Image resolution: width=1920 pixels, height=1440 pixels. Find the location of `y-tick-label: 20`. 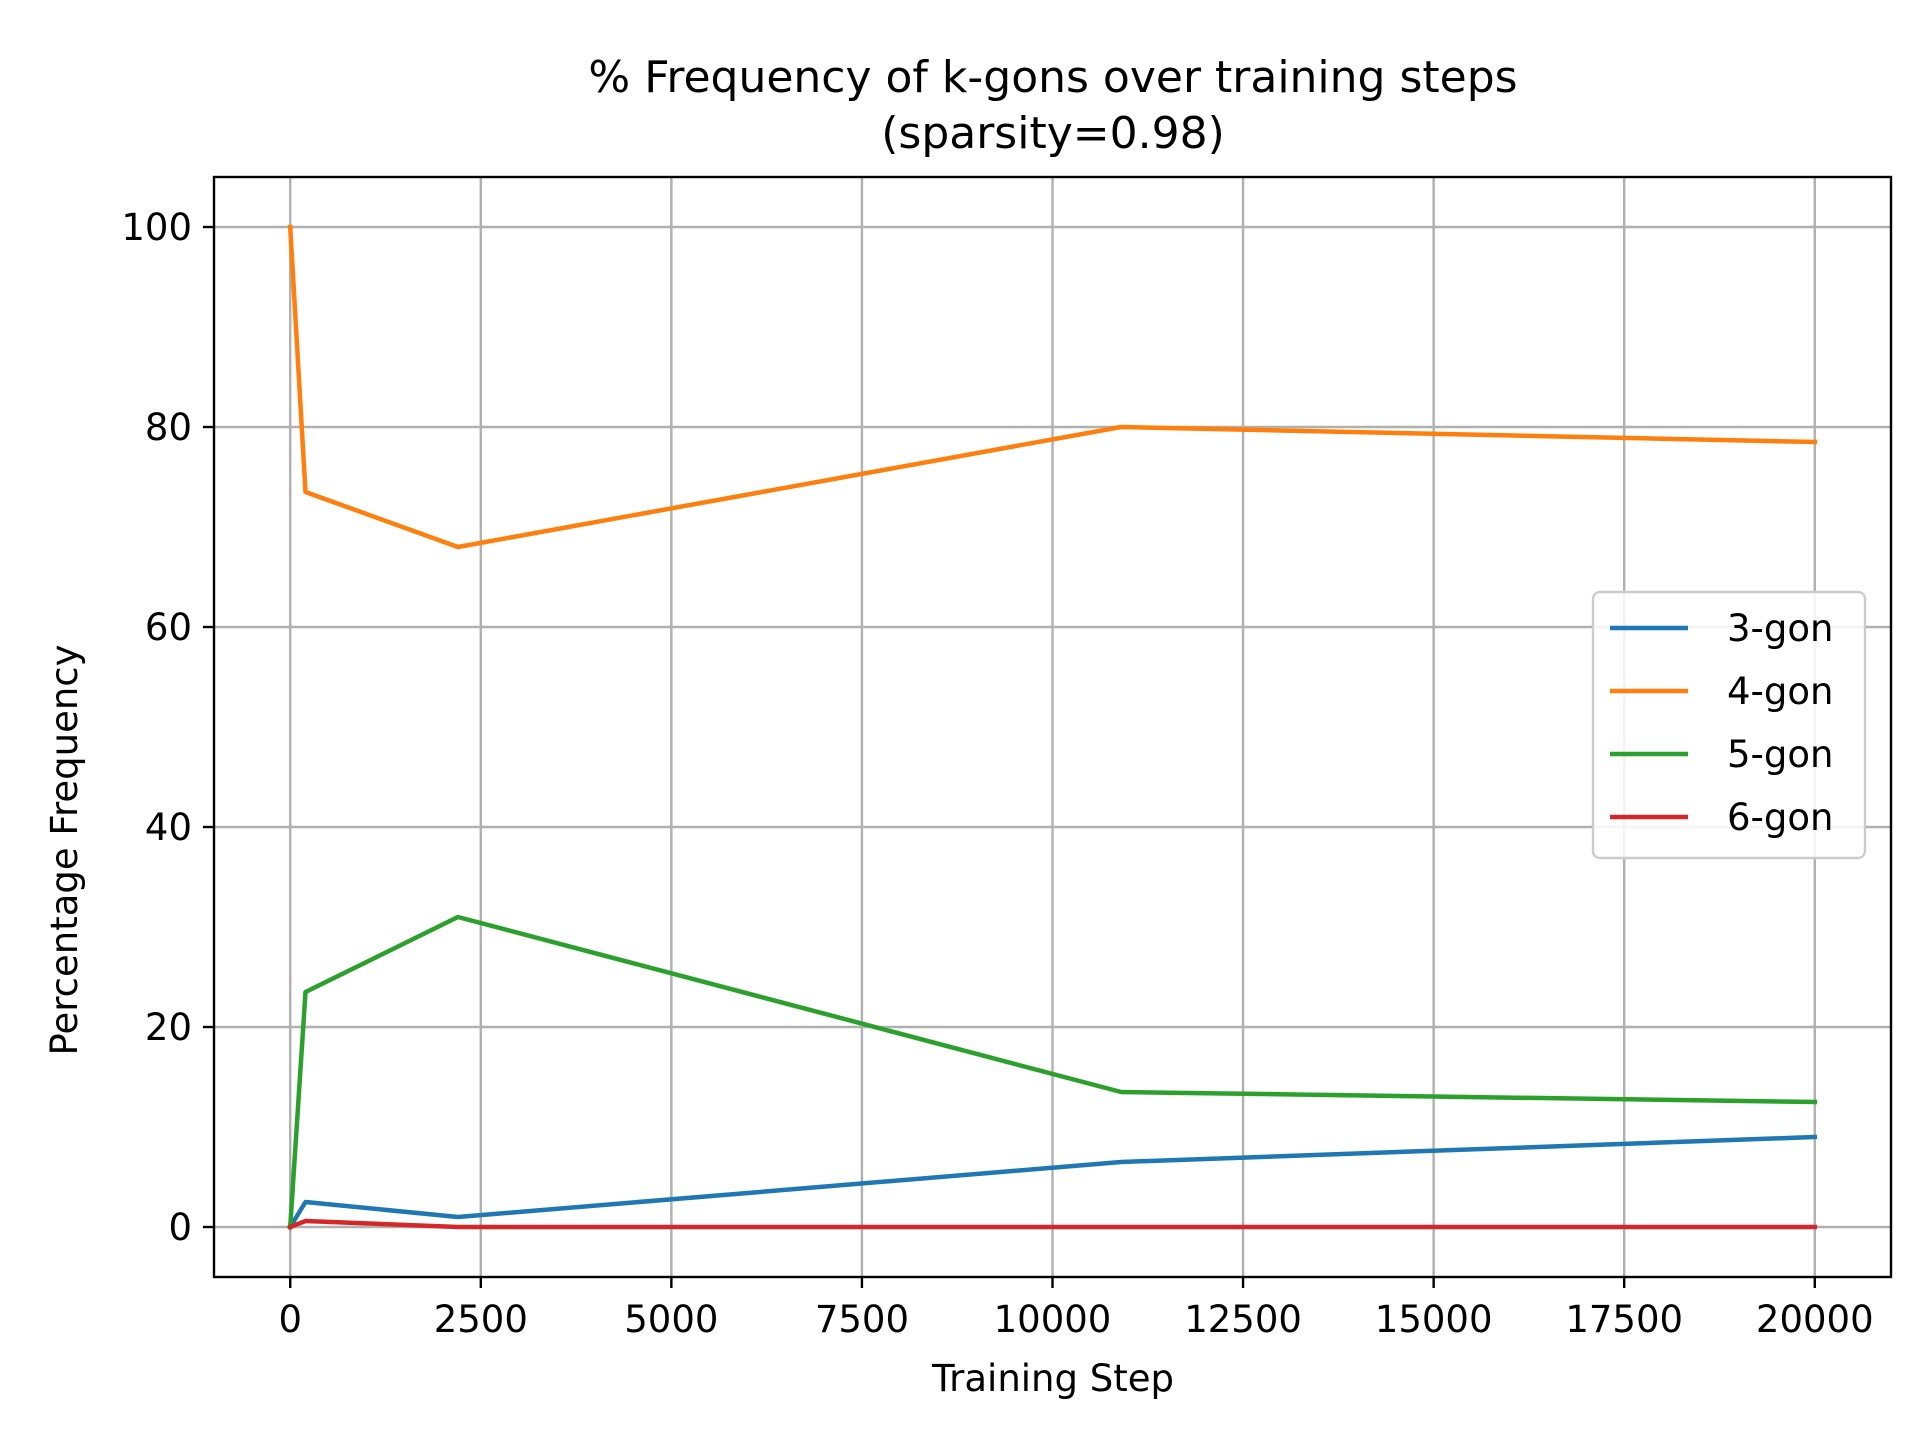

y-tick-label: 20 is located at coordinates (168, 1027).